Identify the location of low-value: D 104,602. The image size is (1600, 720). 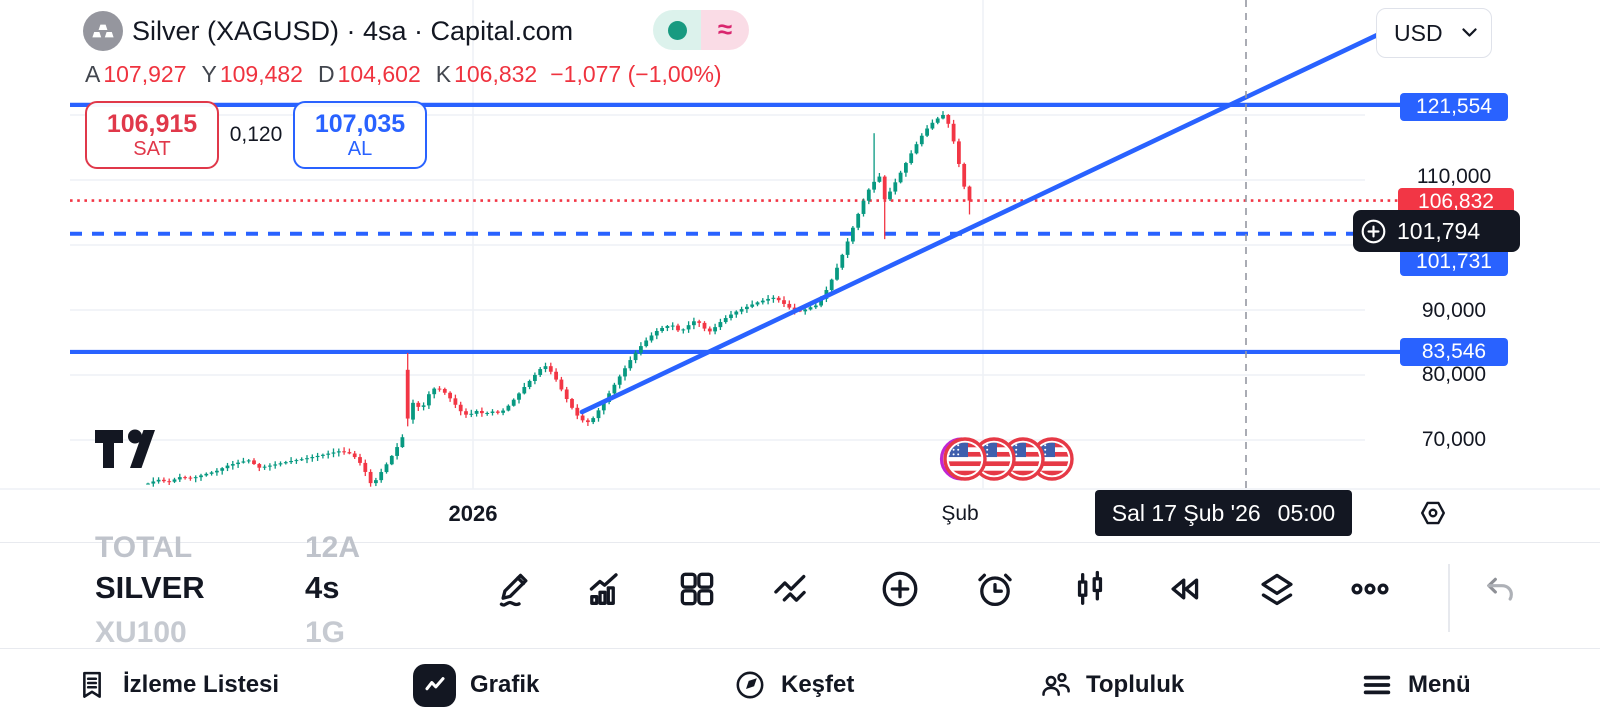
(369, 74).